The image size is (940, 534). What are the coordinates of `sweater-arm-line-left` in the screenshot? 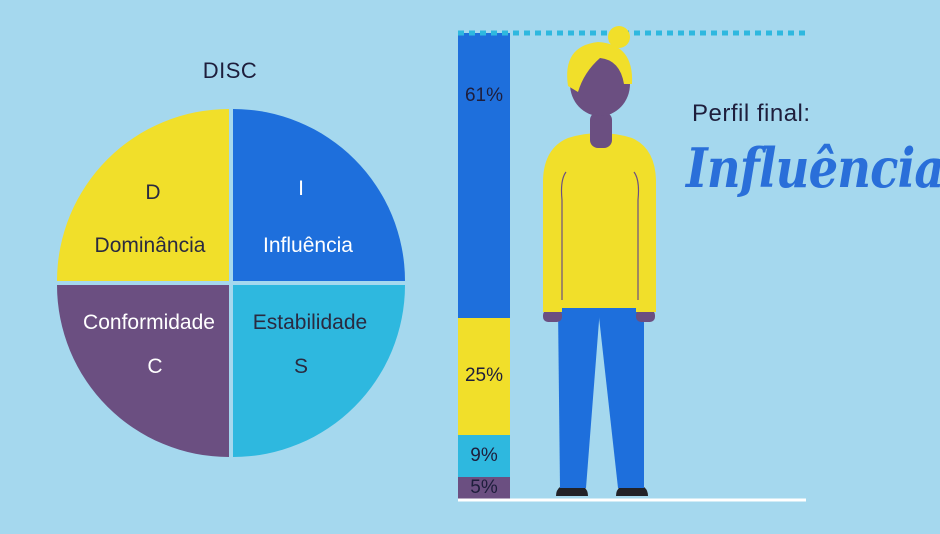 It's located at (563, 235).